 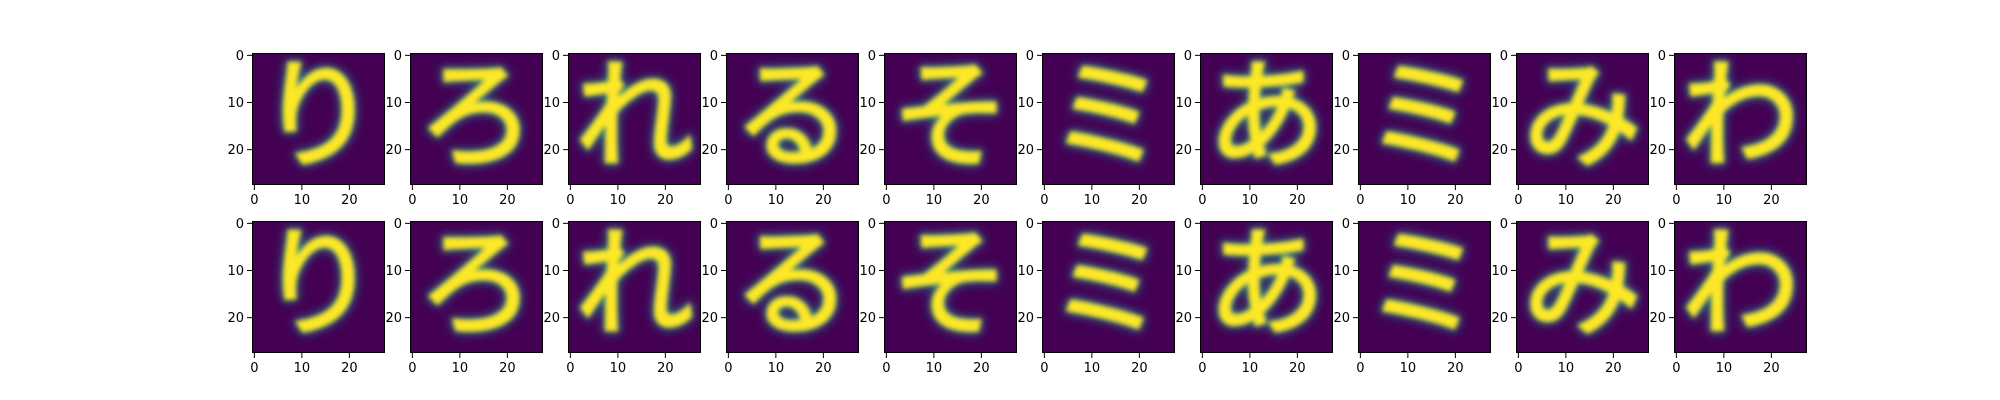 I want to click on glyph-core: あ, so click(x=1266, y=116).